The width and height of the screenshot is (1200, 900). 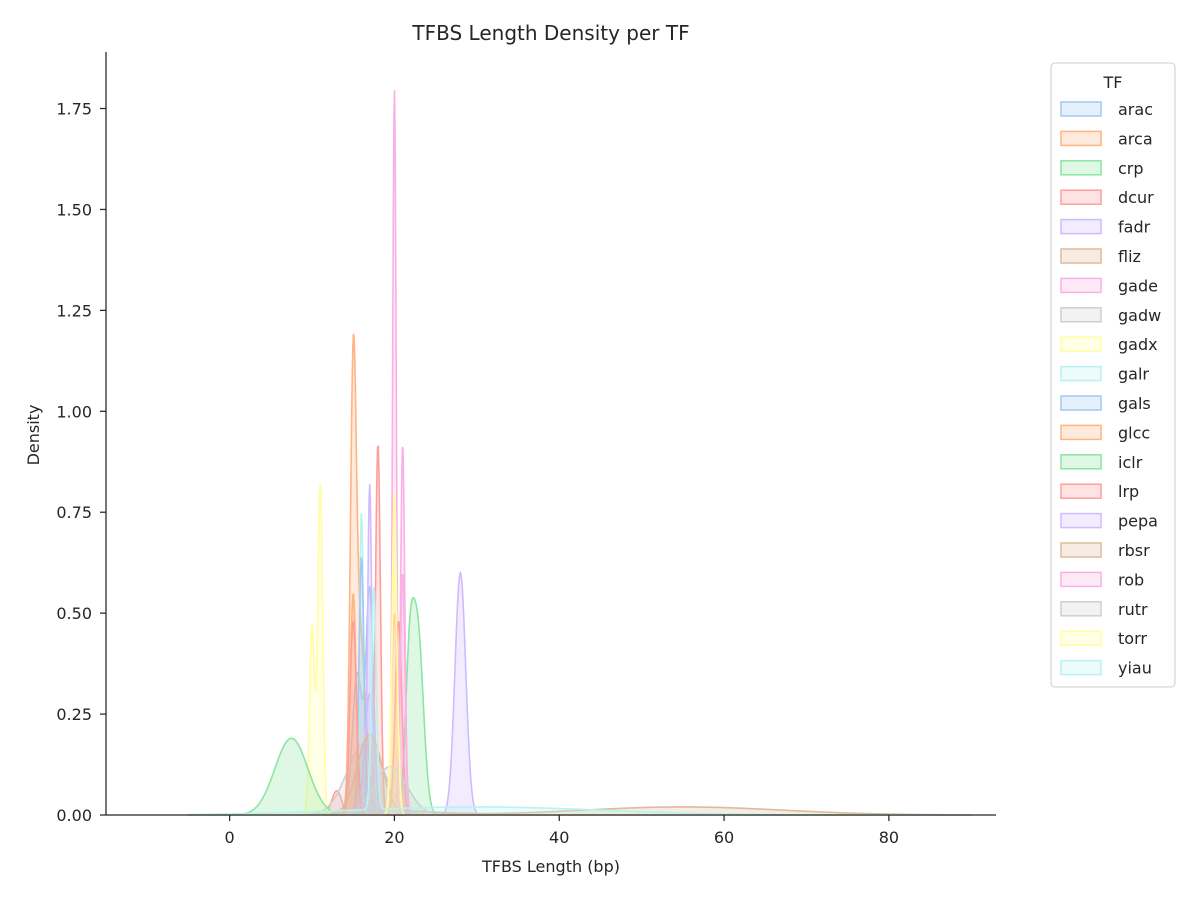 I want to click on legend-label-fliz: fliz, so click(x=1129, y=256).